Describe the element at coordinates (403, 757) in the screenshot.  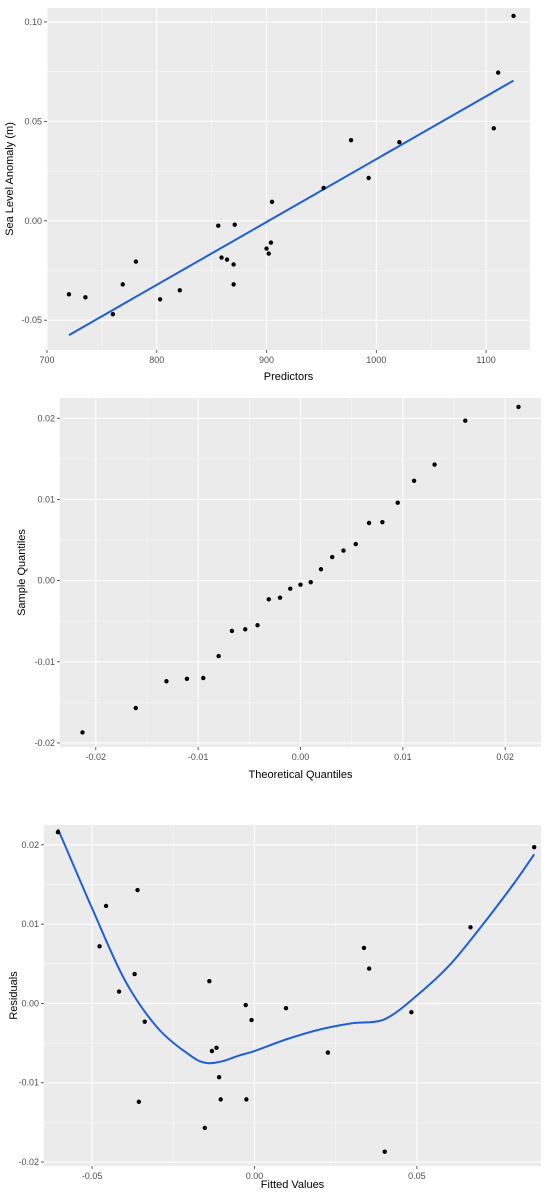
I see `x-tick-label: 0.01` at that location.